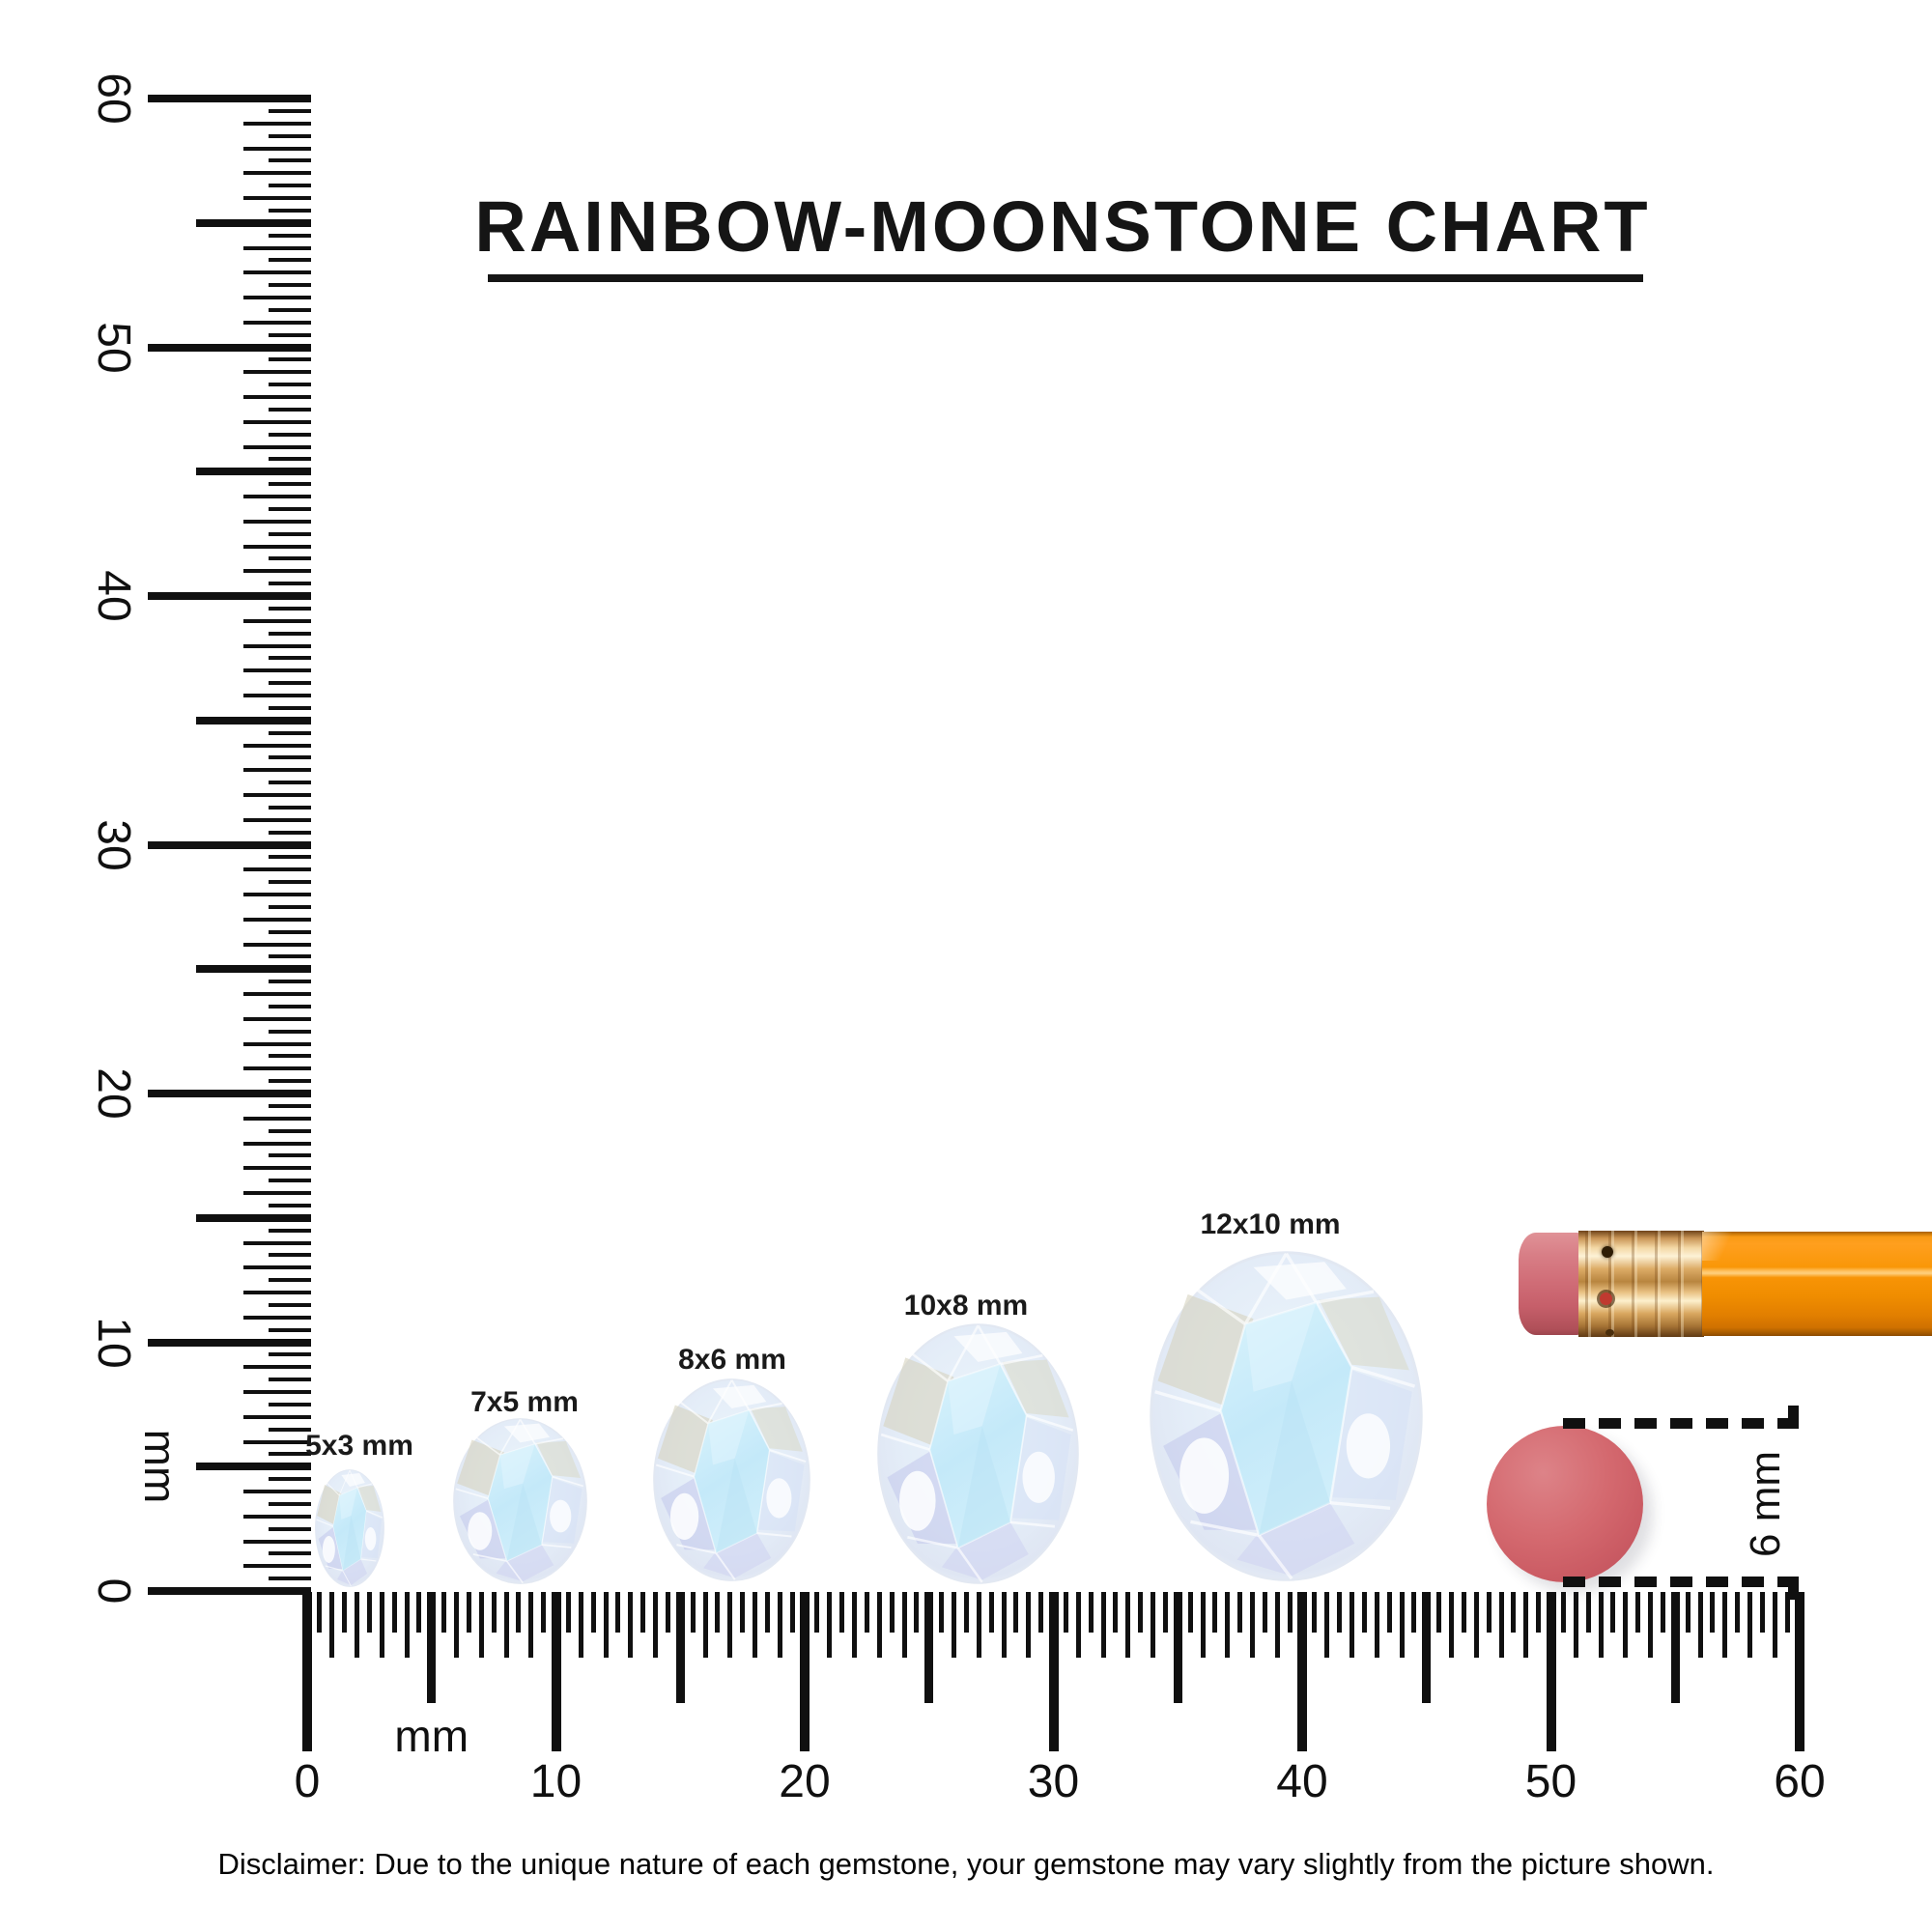 The width and height of the screenshot is (1932, 1932). Describe the element at coordinates (114, 596) in the screenshot. I see `left-ruler-number: 40` at that location.